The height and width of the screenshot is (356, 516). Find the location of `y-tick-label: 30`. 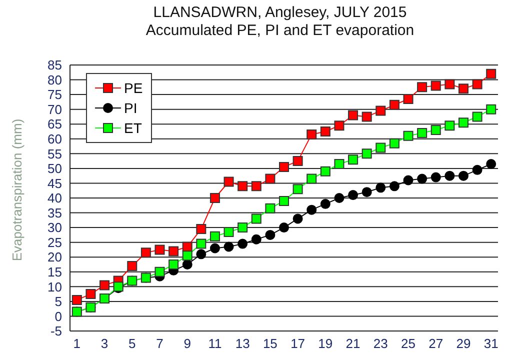

y-tick-label: 30 is located at coordinates (55, 228).